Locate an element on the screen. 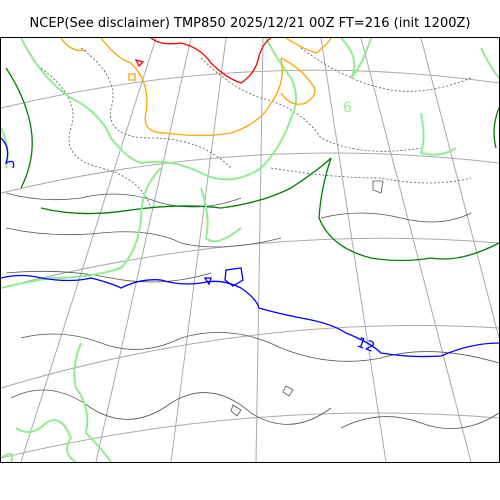  isotherm-red is located at coordinates (203, 61).